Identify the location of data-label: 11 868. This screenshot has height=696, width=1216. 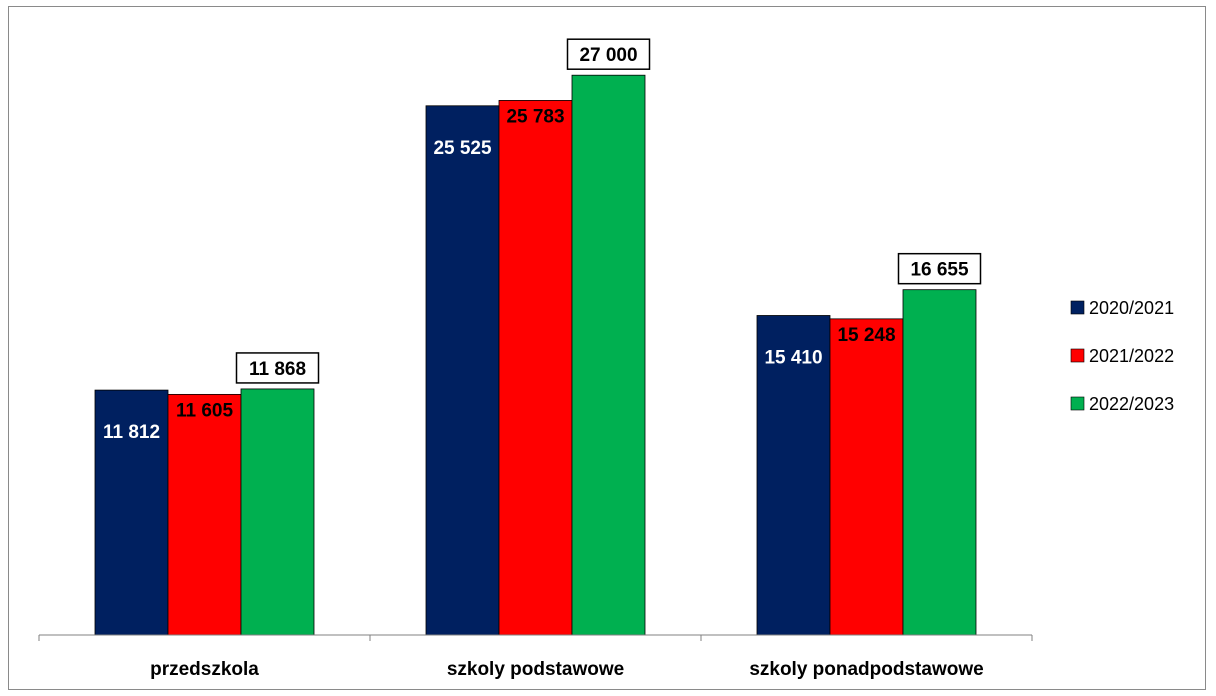
(277, 369).